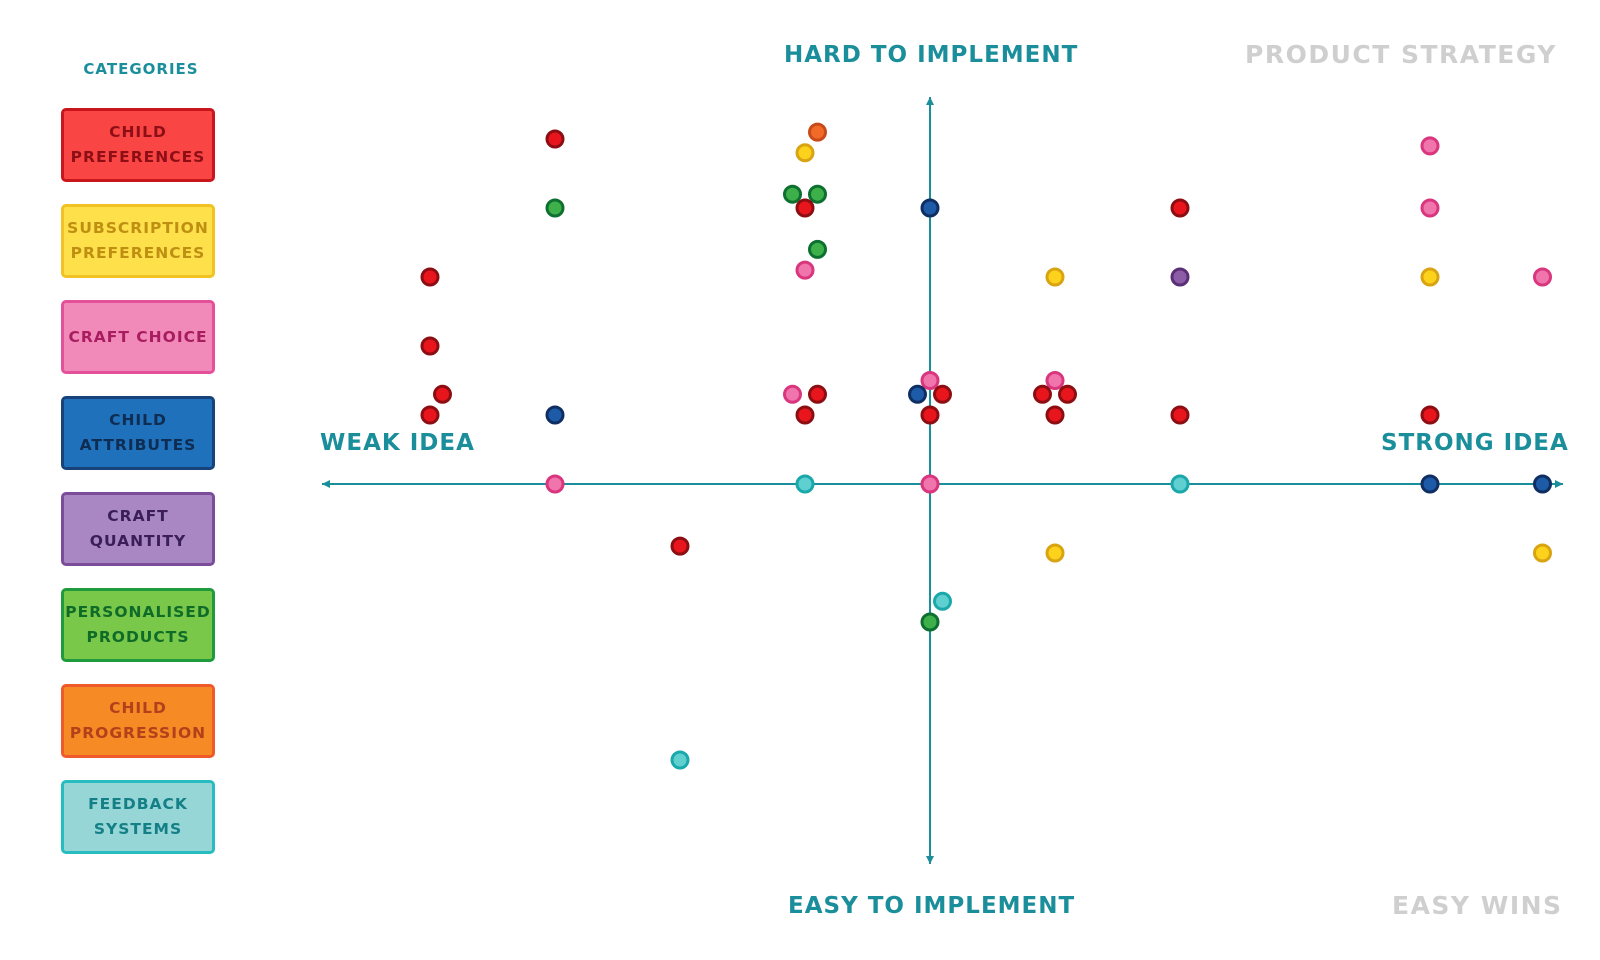 The width and height of the screenshot is (1600, 960). Describe the element at coordinates (138, 433) in the screenshot. I see `legend-item-child-attributes: CHILD ATTRIBUTES` at that location.